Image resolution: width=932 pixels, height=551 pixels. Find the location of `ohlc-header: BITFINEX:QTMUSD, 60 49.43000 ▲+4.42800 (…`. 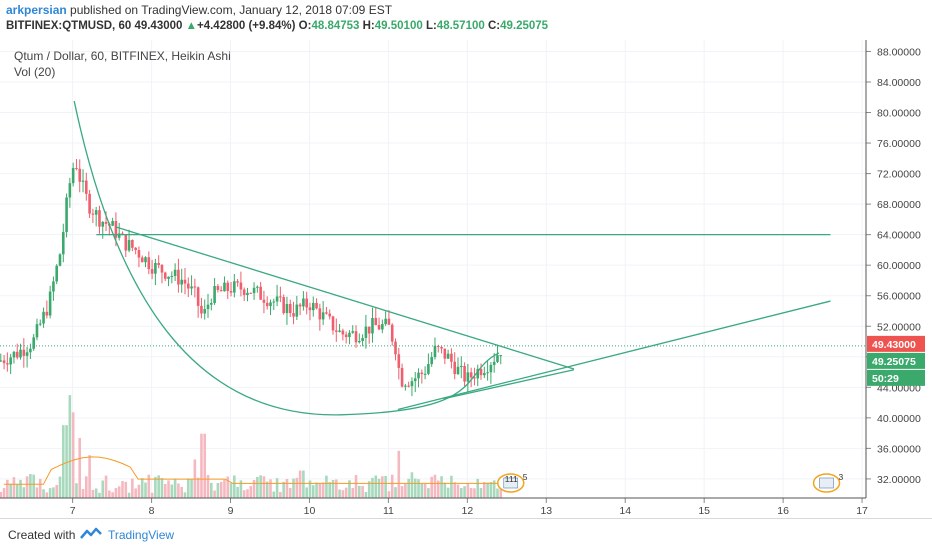

ohlc-header: BITFINEX:QTMUSD, 60 49.43000 ▲+4.42800 (… is located at coordinates (277, 26).